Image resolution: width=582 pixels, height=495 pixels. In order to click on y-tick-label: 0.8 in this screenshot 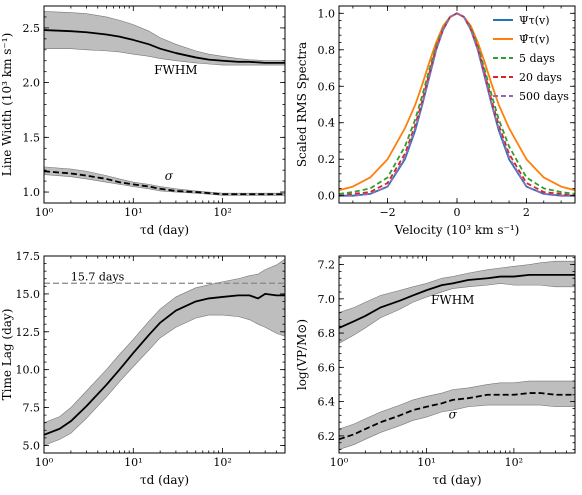, I will do `click(327, 50)`.